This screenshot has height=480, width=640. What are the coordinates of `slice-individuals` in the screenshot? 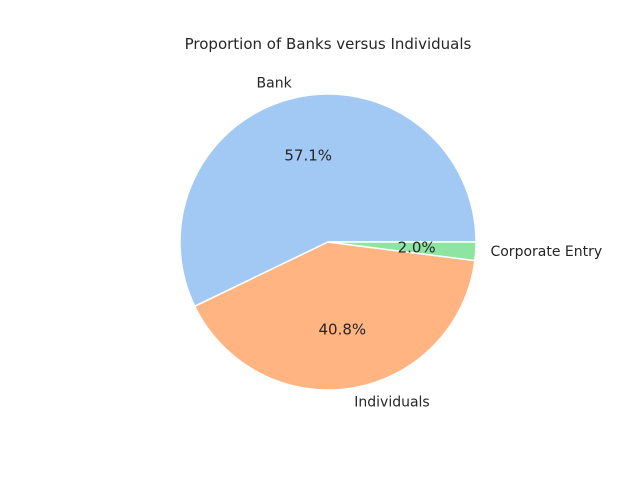 It's located at (334, 316).